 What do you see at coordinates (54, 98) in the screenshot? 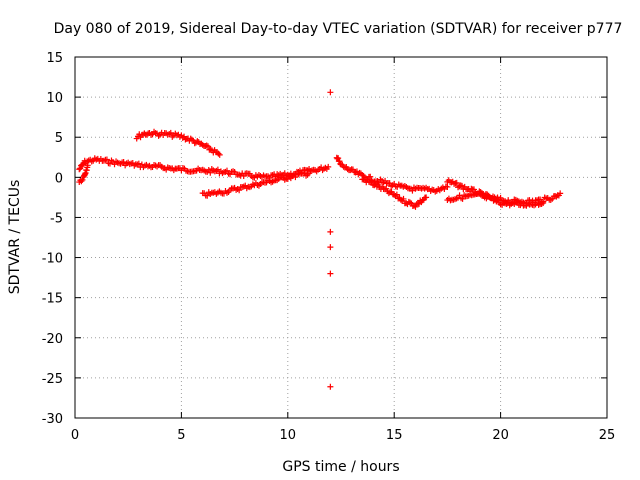
I see `y-tick-label: 10` at bounding box center [54, 98].